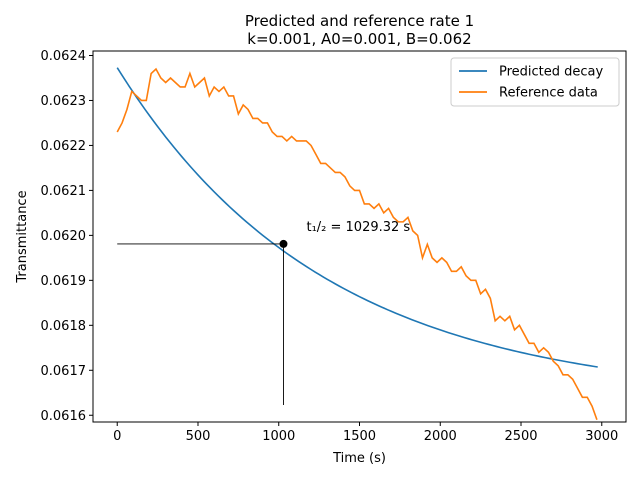 The image size is (640, 480). Describe the element at coordinates (551, 72) in the screenshot. I see `legend-label: Predicted decay` at that location.